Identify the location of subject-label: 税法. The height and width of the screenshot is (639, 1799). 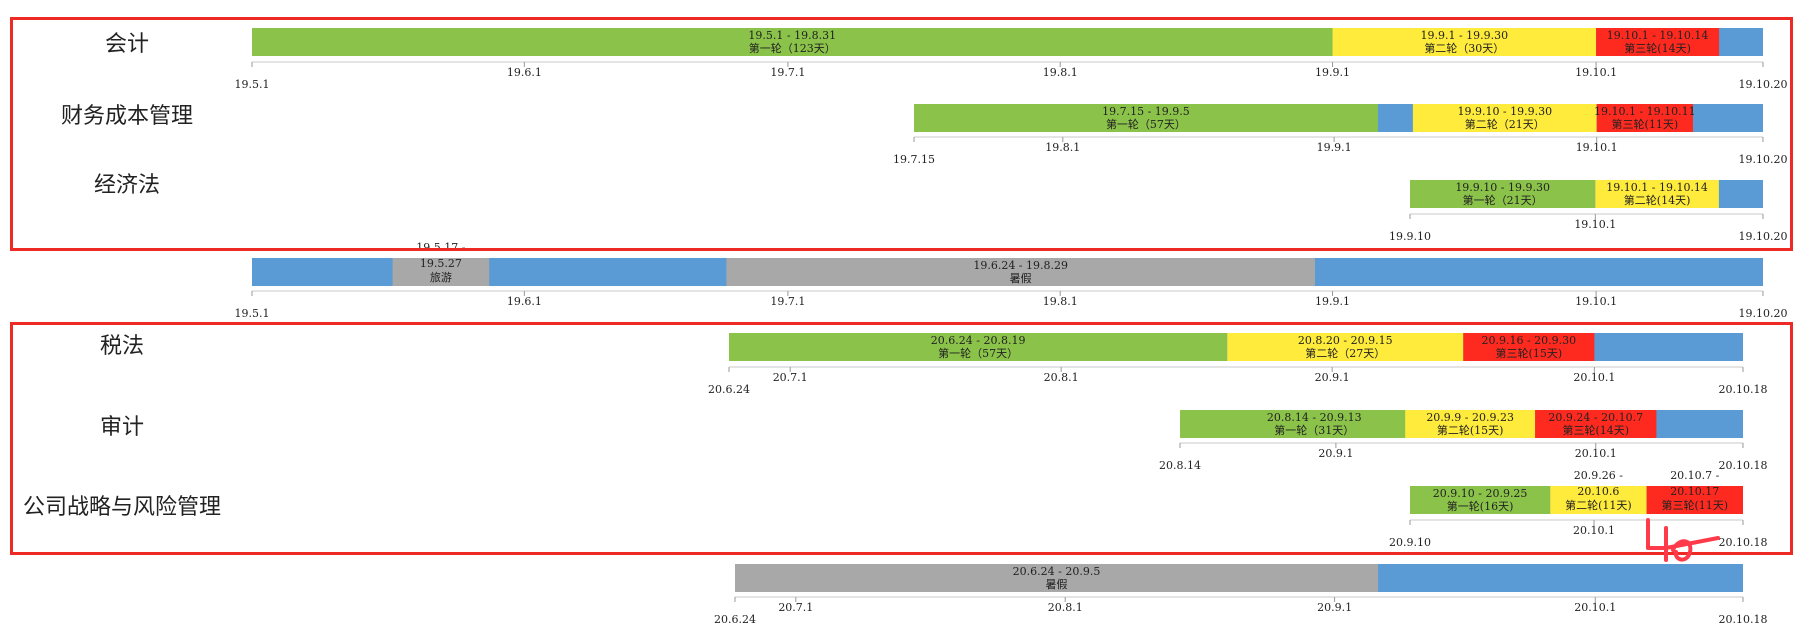
(122, 346).